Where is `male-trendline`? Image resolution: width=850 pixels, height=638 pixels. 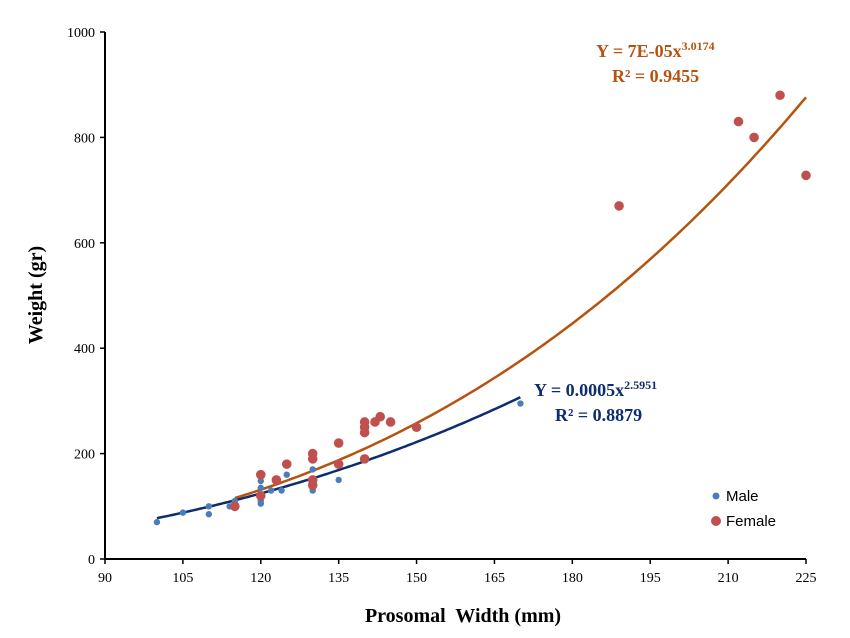 male-trendline is located at coordinates (338, 458).